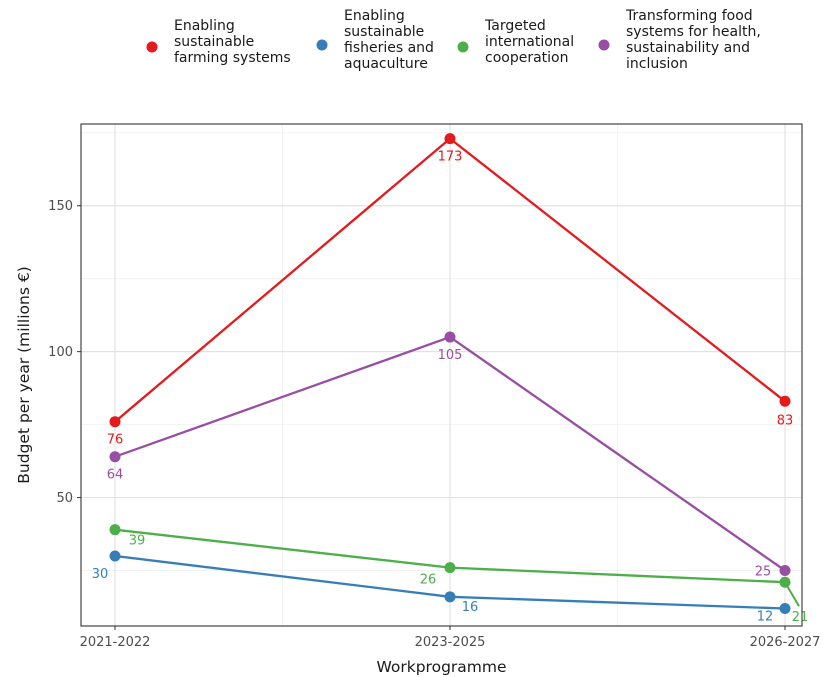 The width and height of the screenshot is (825, 677). I want to click on data-label: 173, so click(450, 157).